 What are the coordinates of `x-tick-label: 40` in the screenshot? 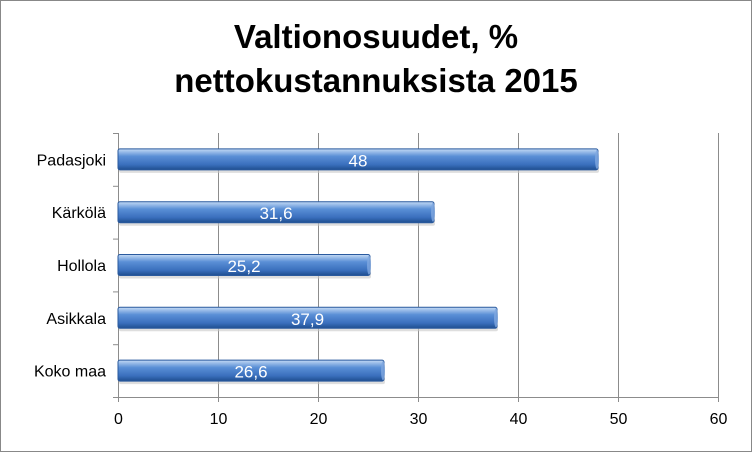 It's located at (519, 419).